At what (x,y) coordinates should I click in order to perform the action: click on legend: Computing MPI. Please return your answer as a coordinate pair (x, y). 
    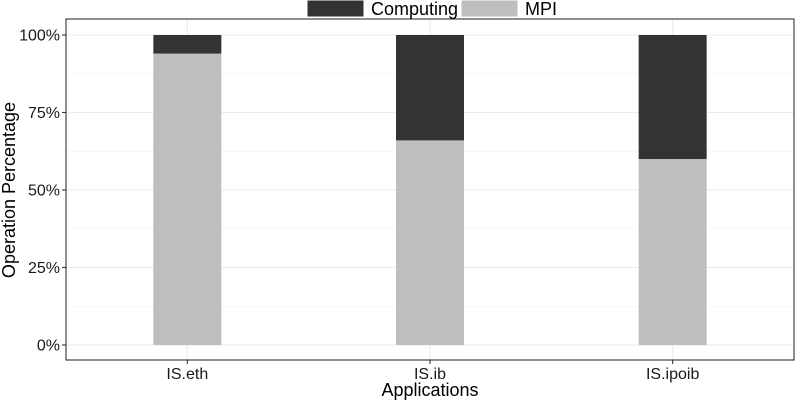
    Looking at the image, I should click on (431, 9).